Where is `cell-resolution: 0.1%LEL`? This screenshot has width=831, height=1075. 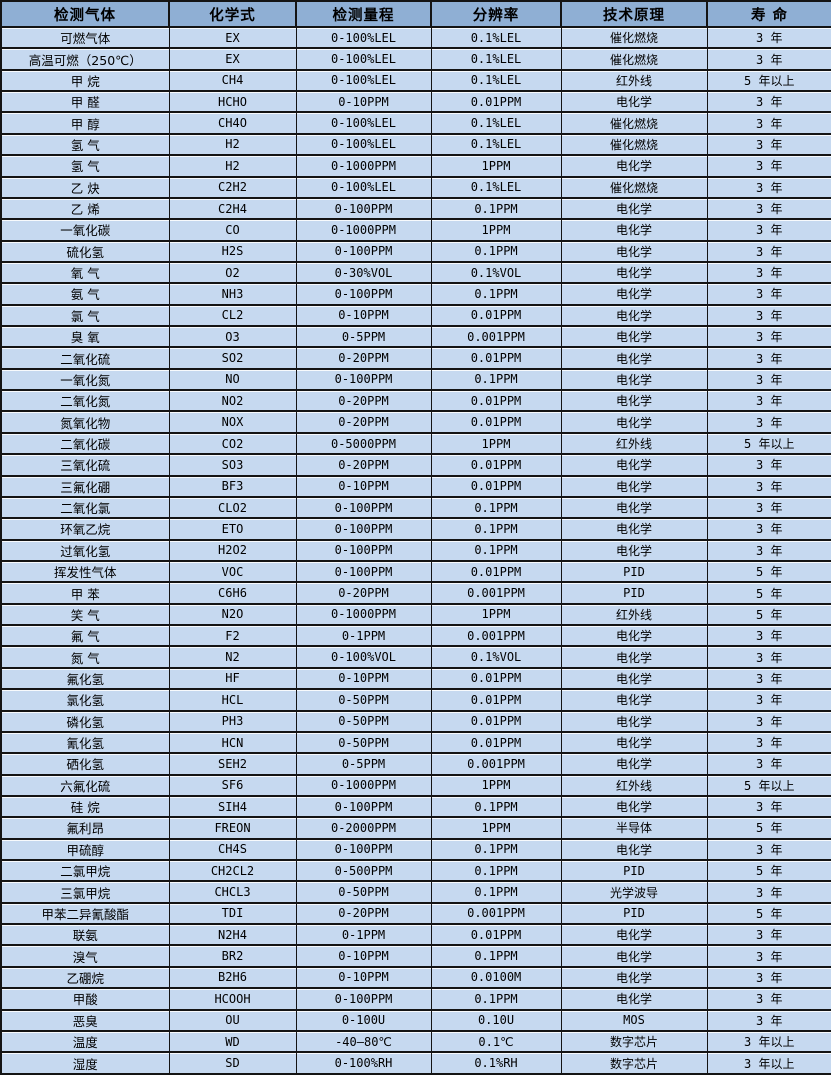
cell-resolution: 0.1%LEL is located at coordinates (496, 144).